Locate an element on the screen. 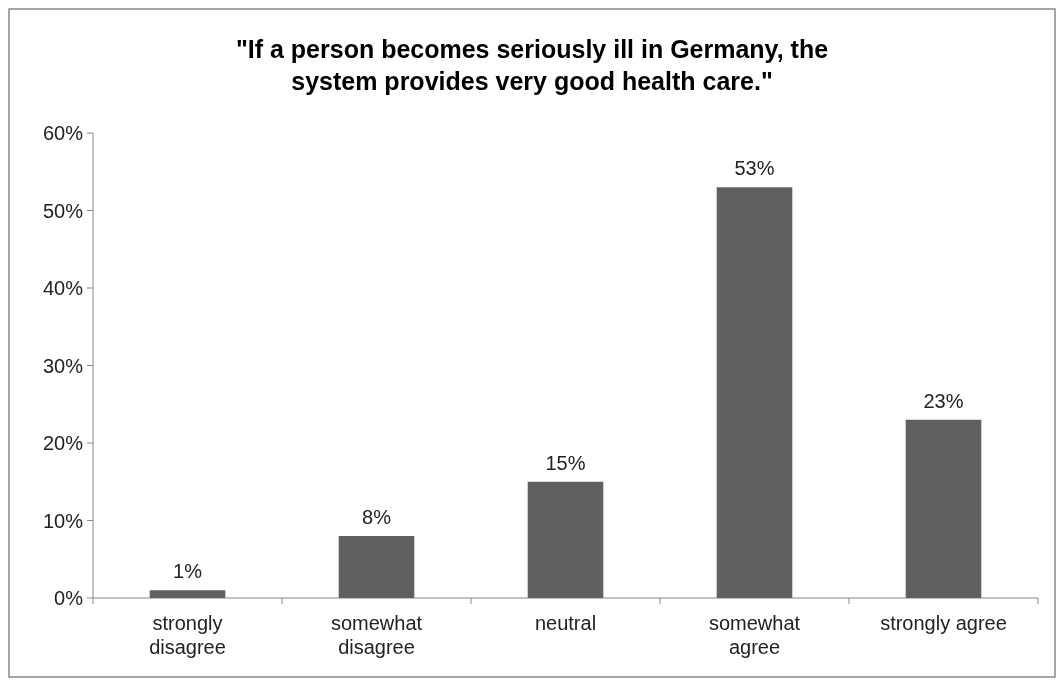 This screenshot has width=1064, height=686. data-label: 1% is located at coordinates (188, 571).